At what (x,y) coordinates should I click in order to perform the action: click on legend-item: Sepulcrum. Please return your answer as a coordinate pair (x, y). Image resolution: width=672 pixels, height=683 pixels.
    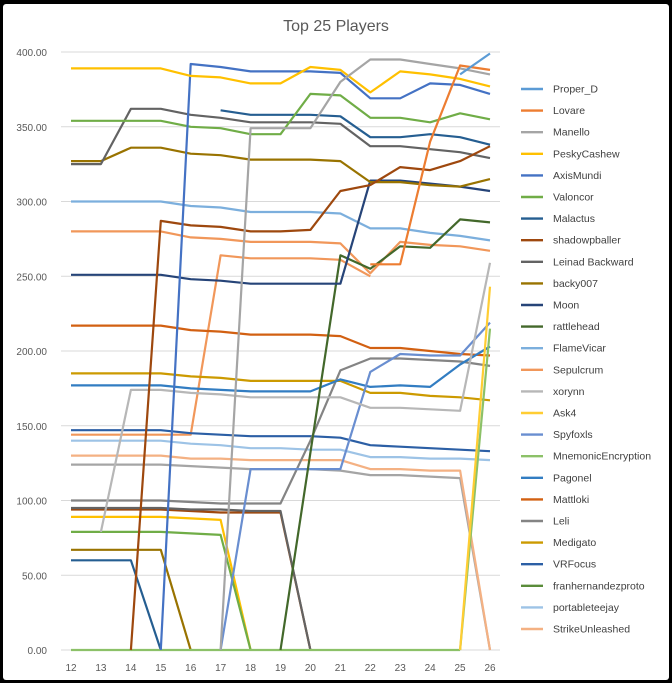
    Looking at the image, I should click on (562, 370).